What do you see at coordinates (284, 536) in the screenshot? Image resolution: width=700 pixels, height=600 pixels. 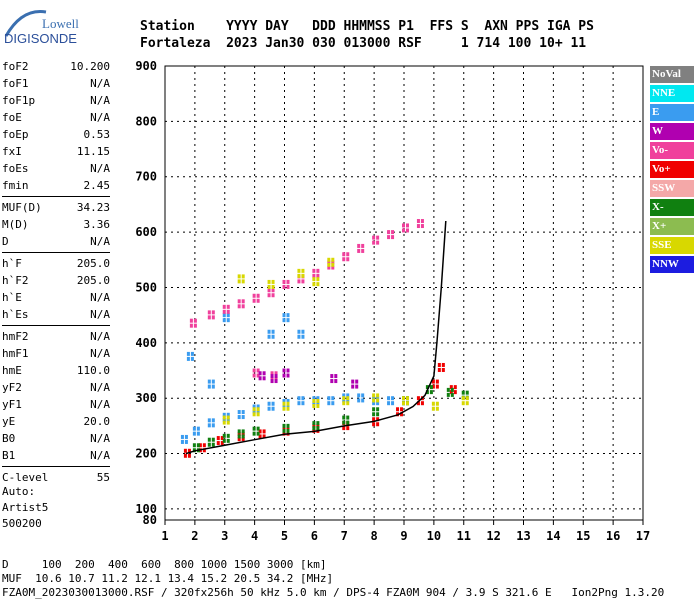 I see `x-tick-label: 5` at bounding box center [284, 536].